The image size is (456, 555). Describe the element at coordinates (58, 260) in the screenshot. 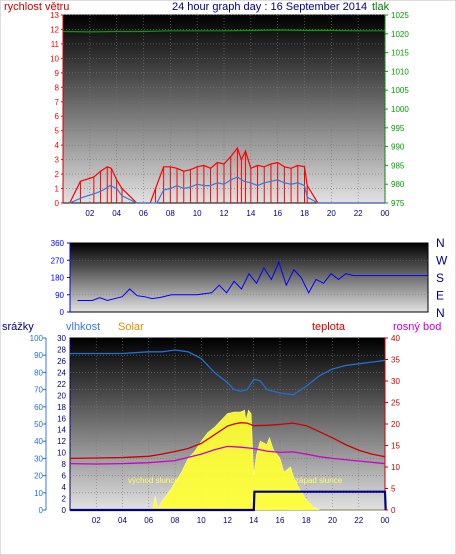

I see `direction-tick: 270` at that location.